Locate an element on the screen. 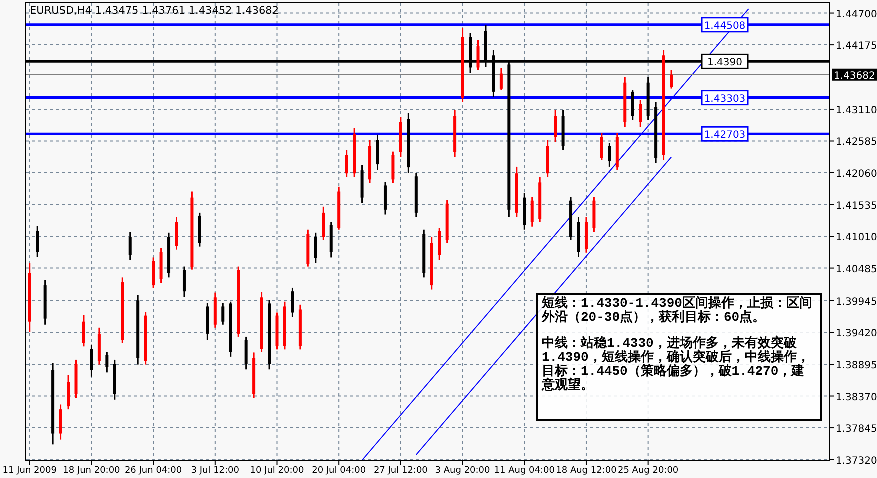 The image size is (877, 478). y-tick-label: 1.38370 is located at coordinates (856, 398).